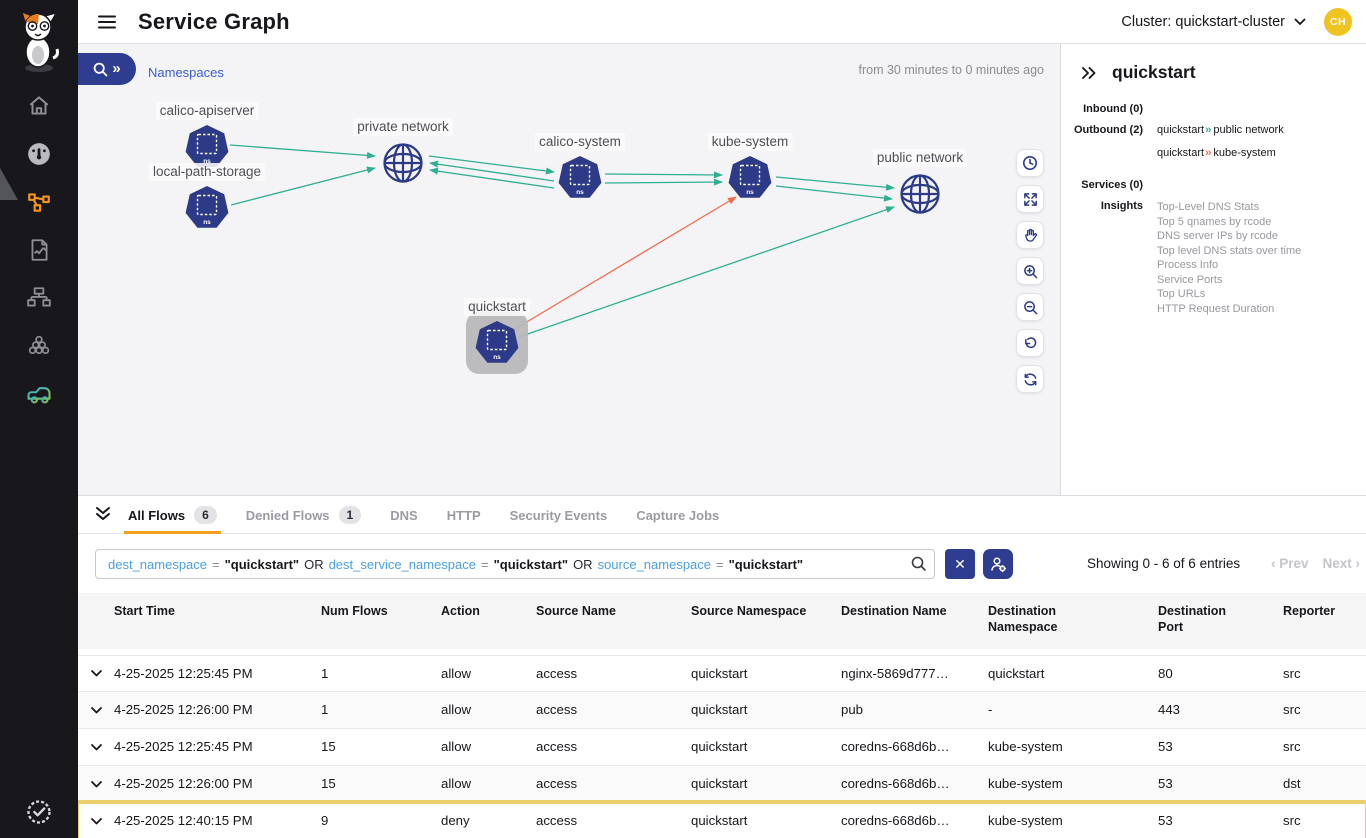  I want to click on sidebar-item-network, so click(39, 298).